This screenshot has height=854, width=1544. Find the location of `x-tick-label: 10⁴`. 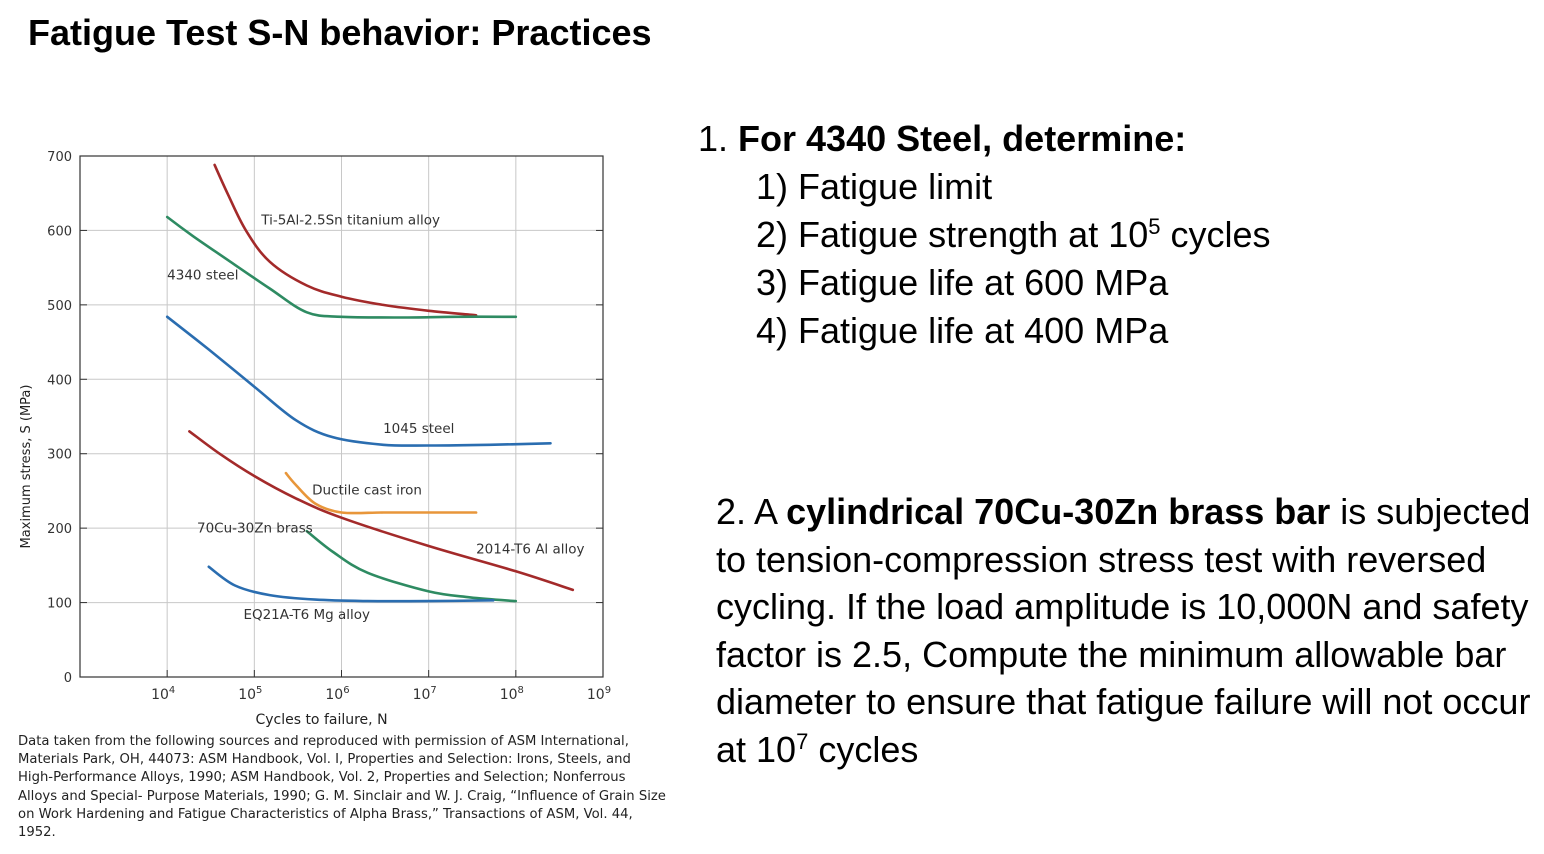

x-tick-label: 10⁴ is located at coordinates (163, 694).